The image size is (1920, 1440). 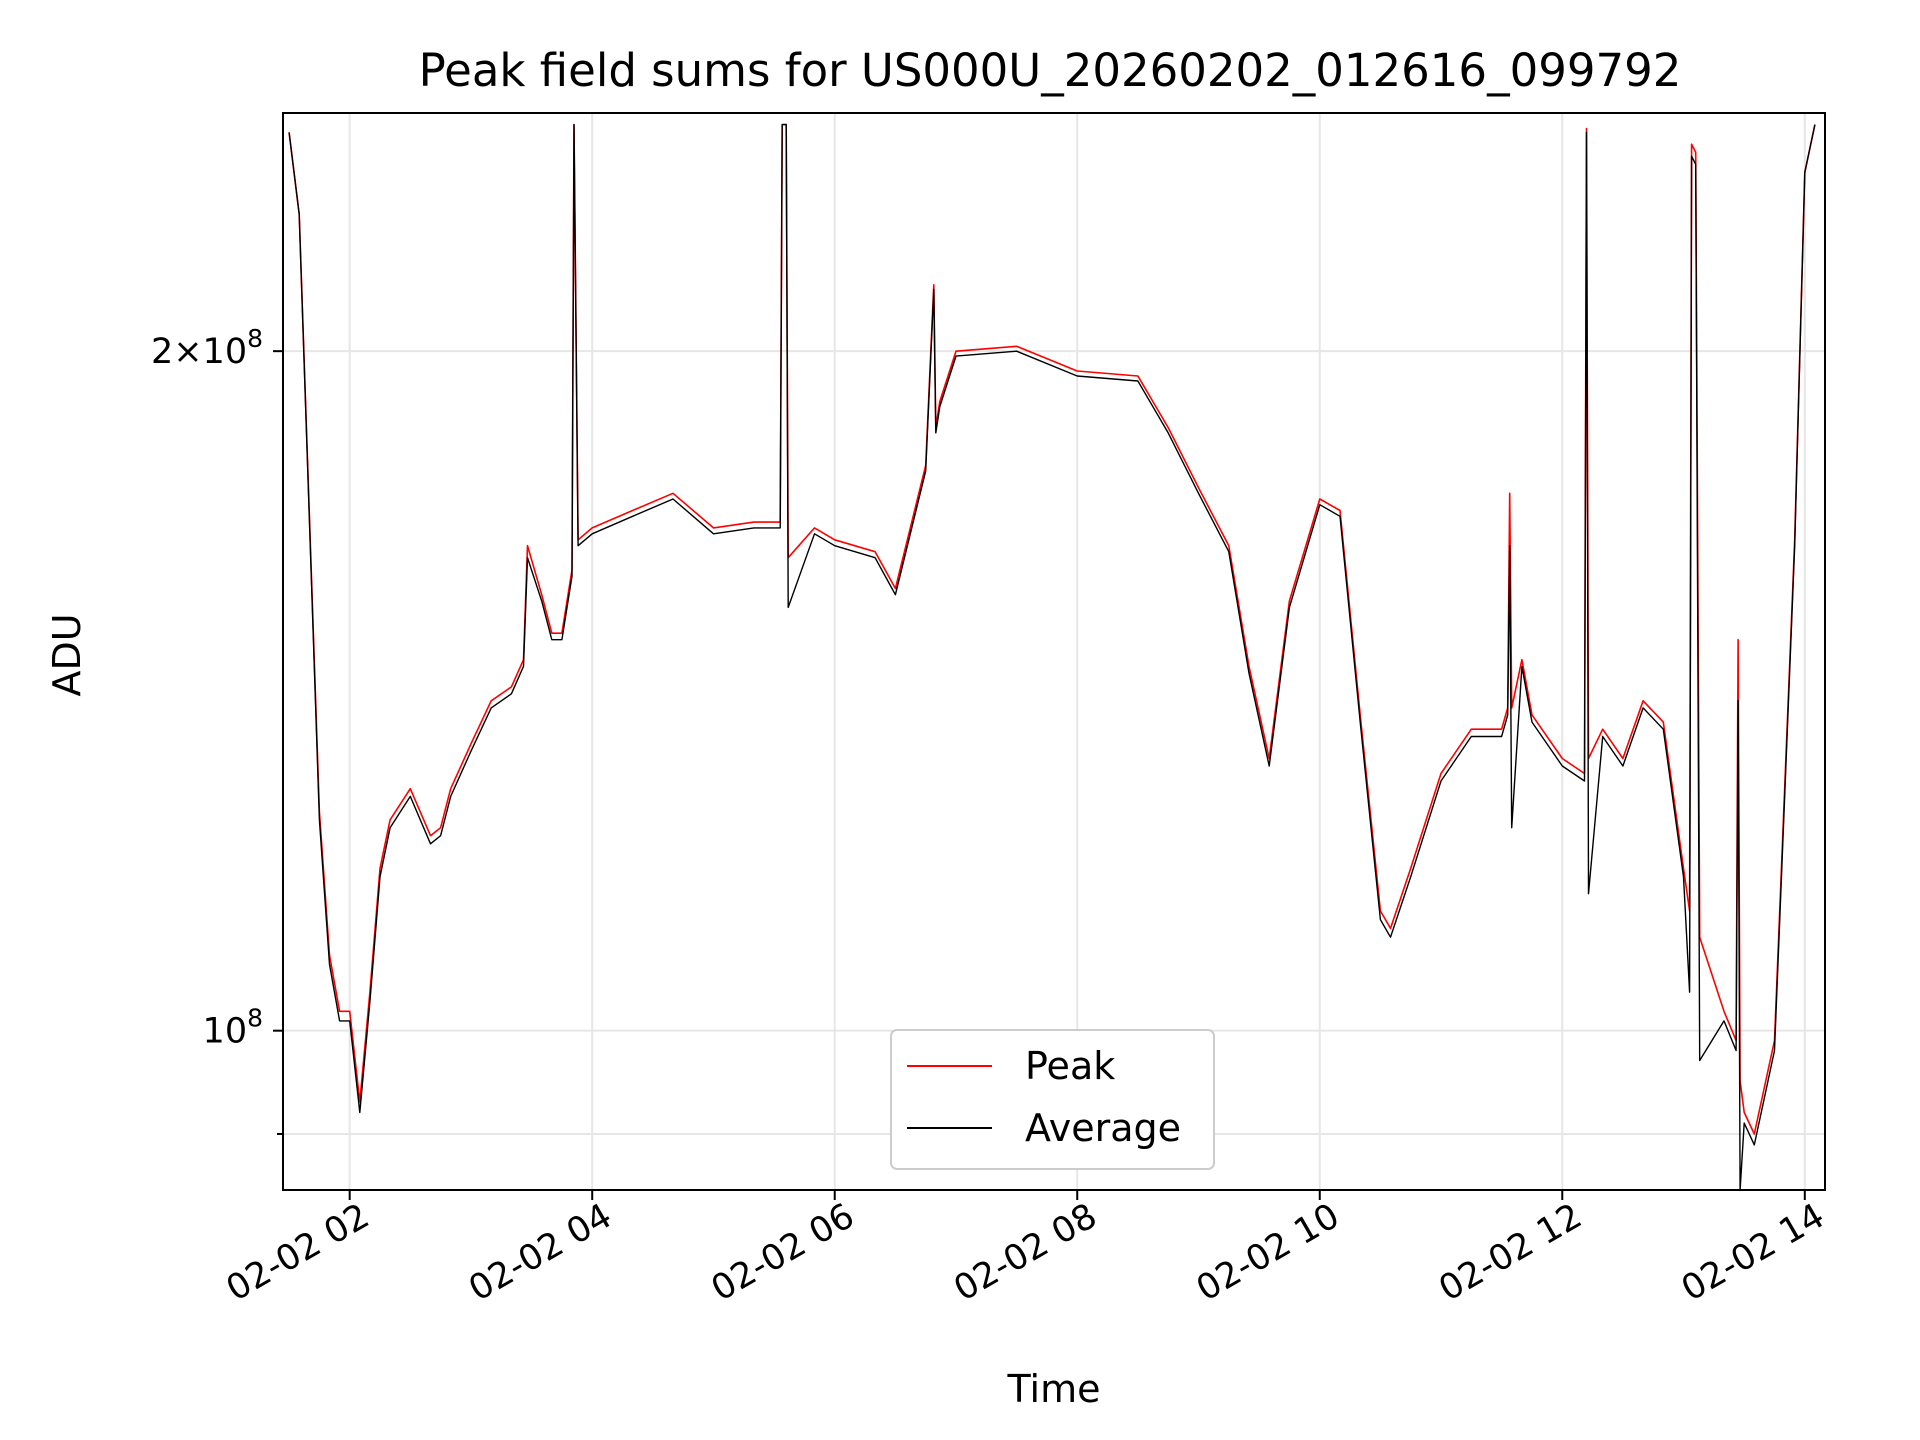 I want to click on legend: Peak Average, so click(x=1052, y=1099).